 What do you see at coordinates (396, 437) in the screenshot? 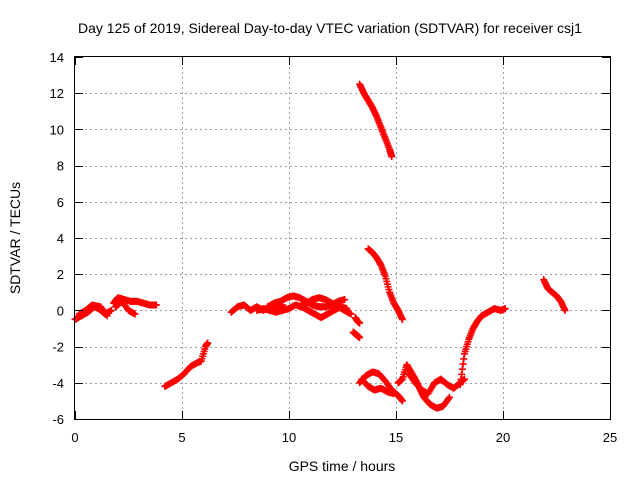
I see `x-tick-label: 15` at bounding box center [396, 437].